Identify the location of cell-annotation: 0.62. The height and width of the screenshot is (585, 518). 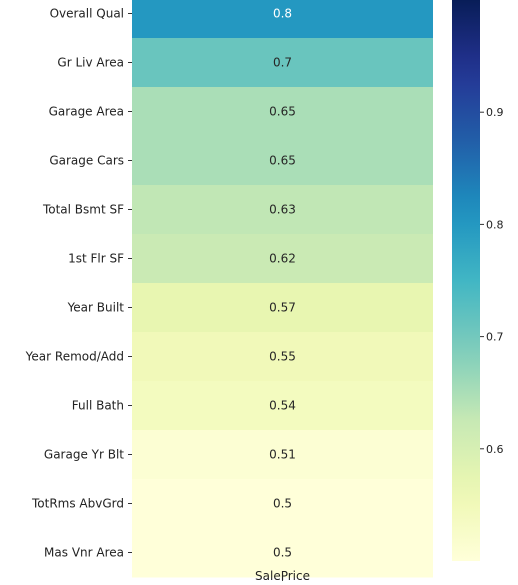
(282, 259).